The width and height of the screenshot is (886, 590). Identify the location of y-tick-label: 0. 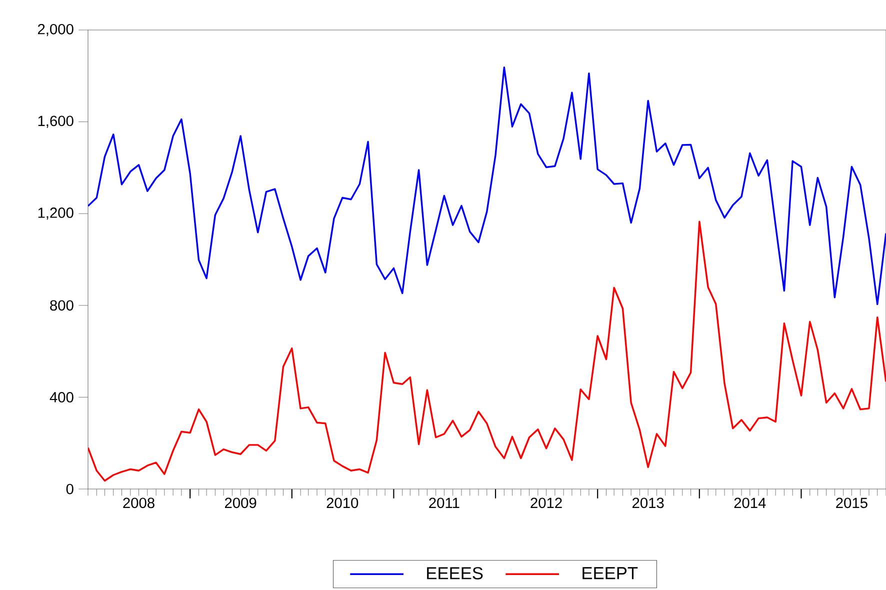
(70, 489).